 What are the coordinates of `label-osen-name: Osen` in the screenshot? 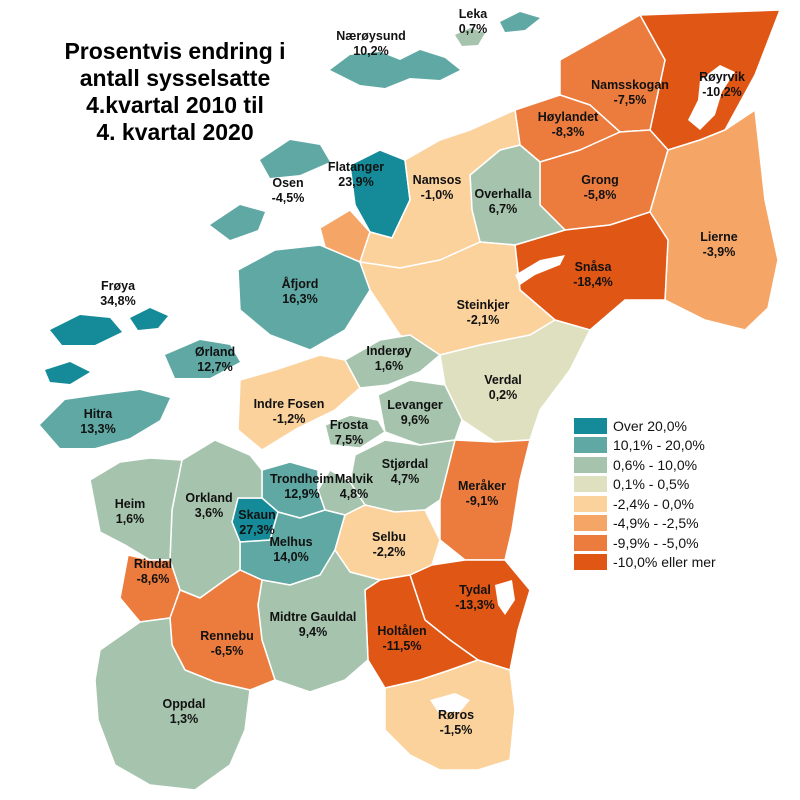 It's located at (288, 183).